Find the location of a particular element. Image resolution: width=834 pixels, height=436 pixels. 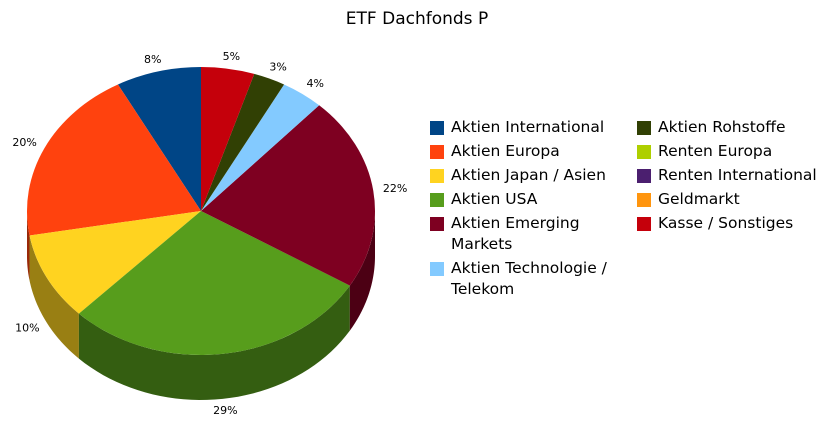

legend-item: Aktien Emerging Markets is located at coordinates (526, 234).